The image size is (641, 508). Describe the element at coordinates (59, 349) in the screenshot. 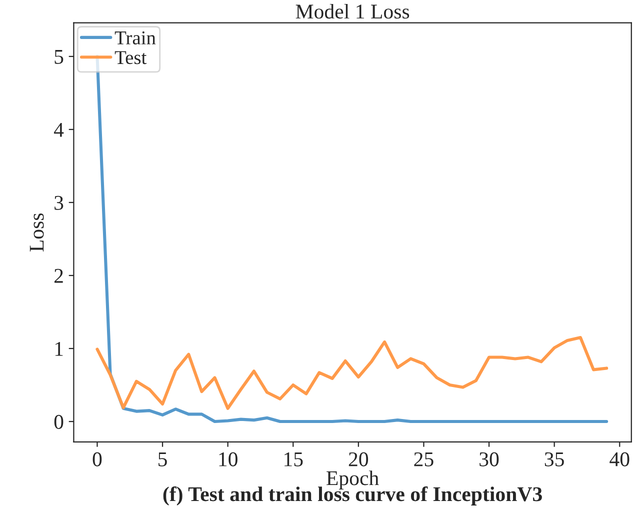

I see `y-tick-label: 1` at that location.